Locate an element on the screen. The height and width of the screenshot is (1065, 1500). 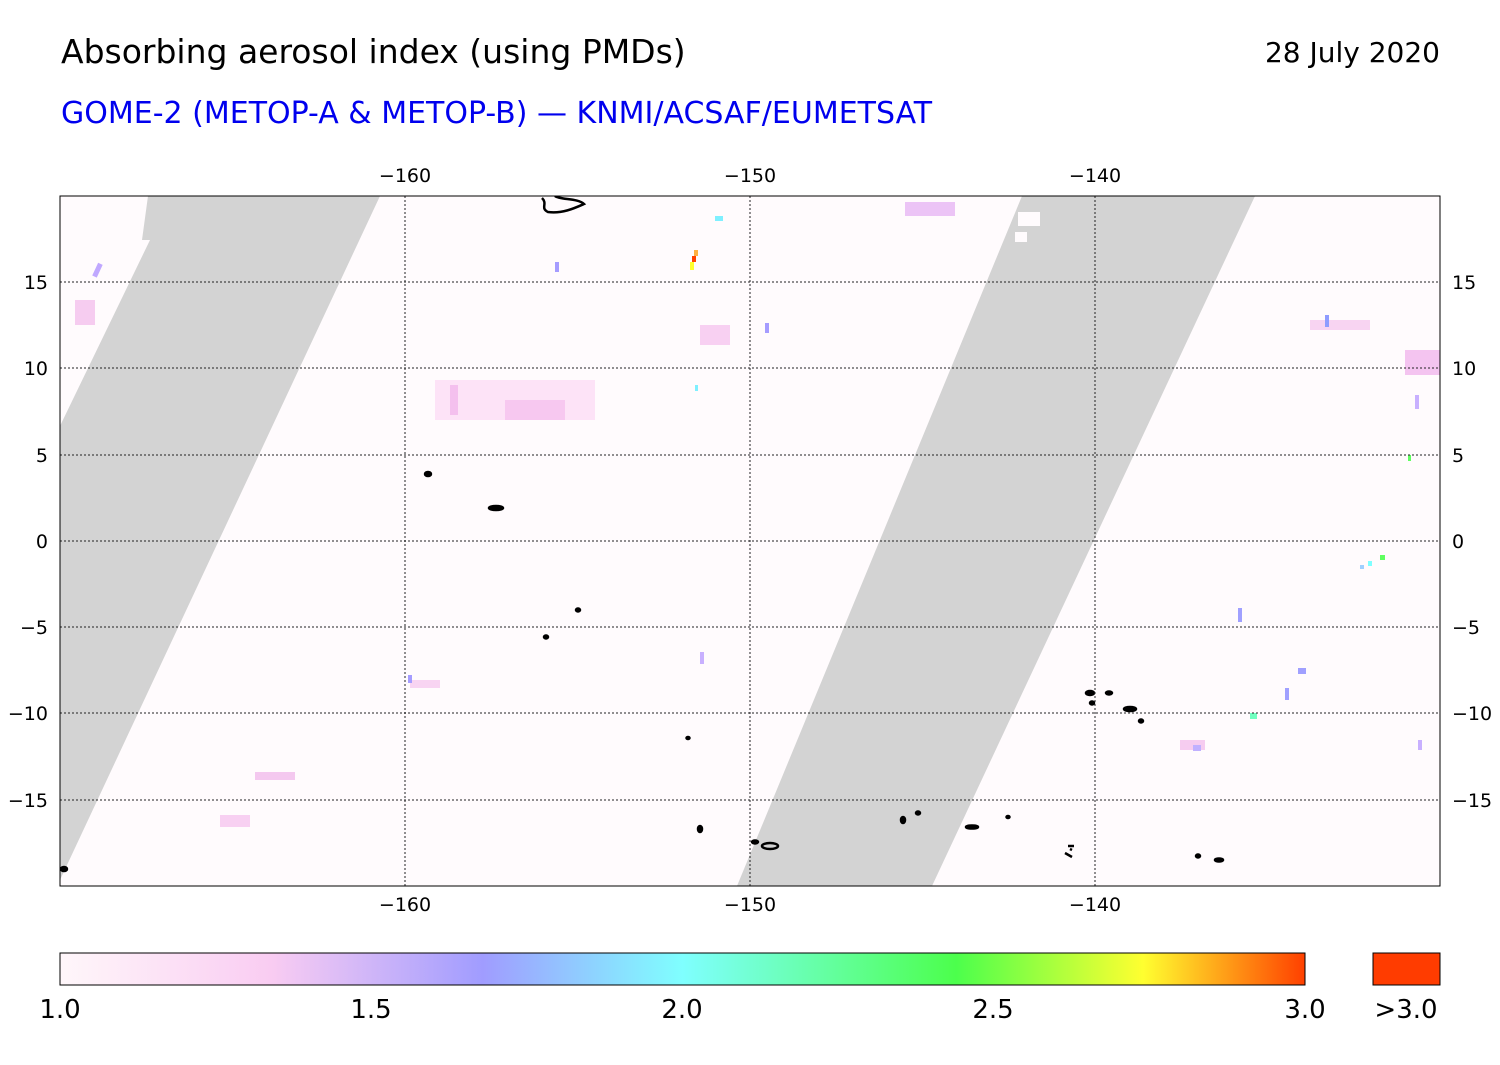
lat-tick-left: 0 is located at coordinates (42, 542).